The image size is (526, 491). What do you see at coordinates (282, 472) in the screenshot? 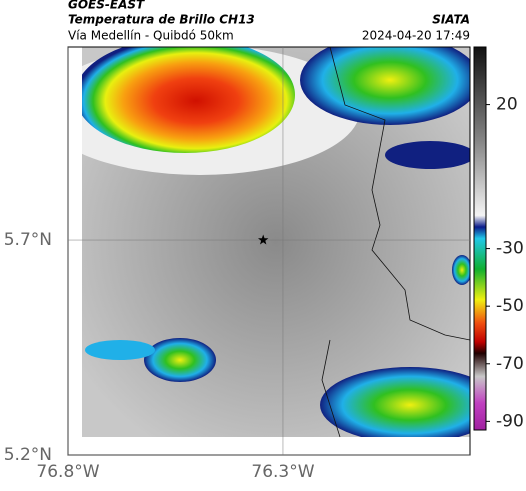
I see `x-tick-label: 76.3°W` at bounding box center [282, 472].